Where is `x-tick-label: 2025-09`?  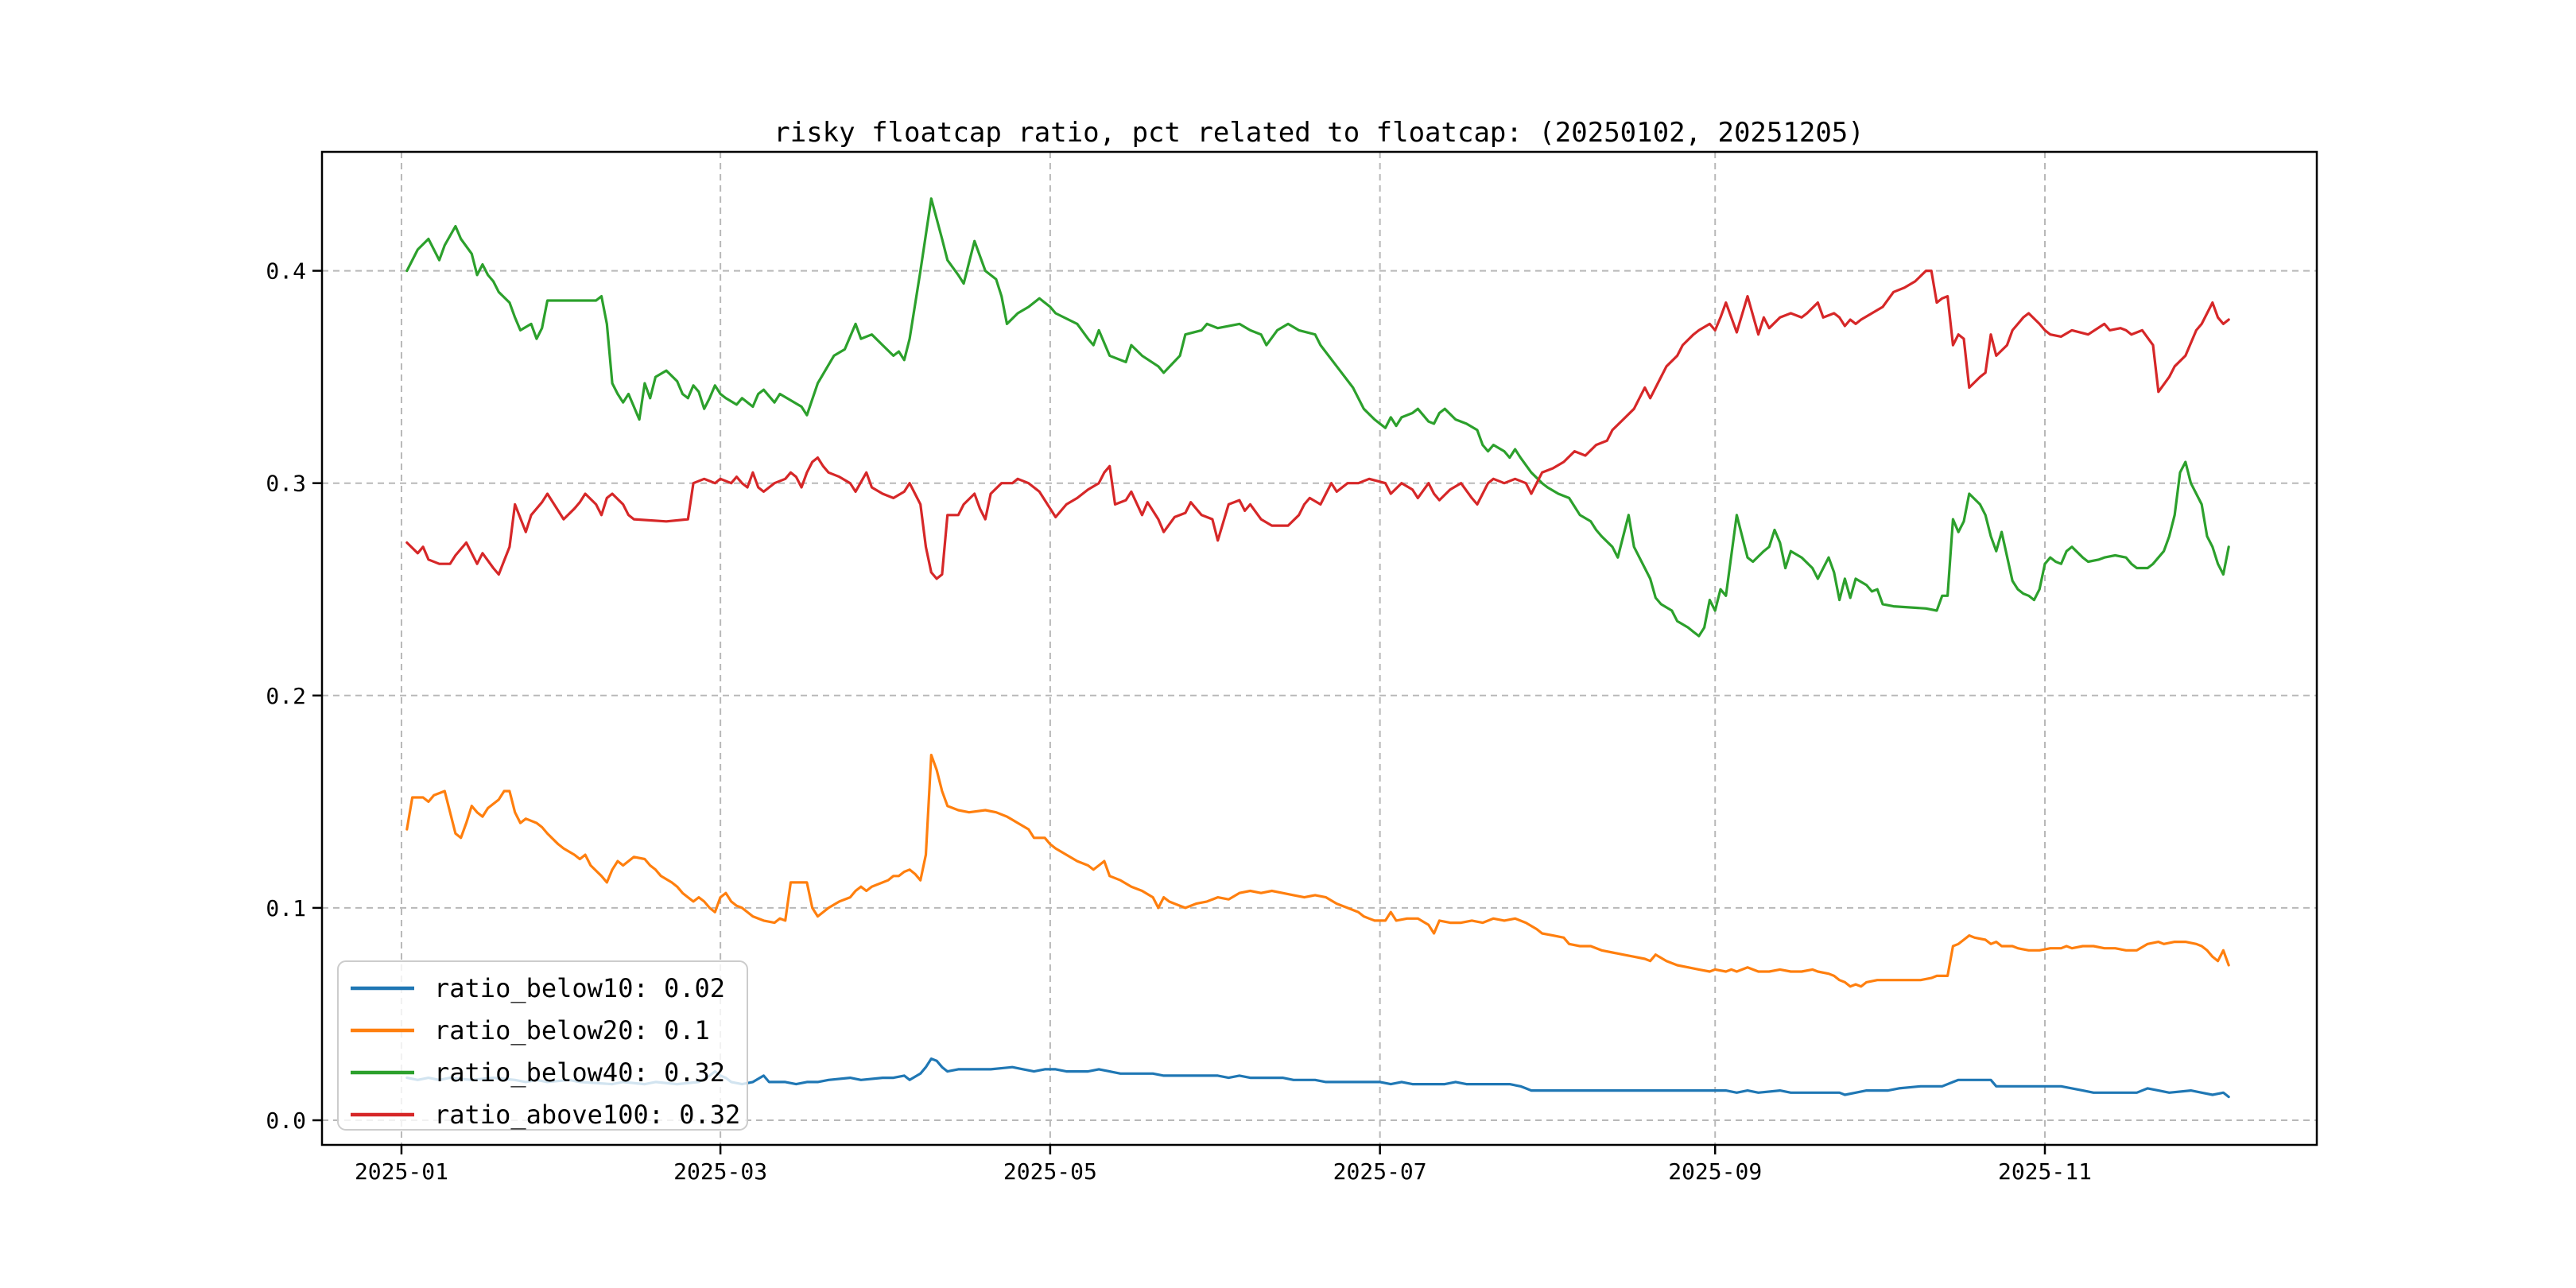 x-tick-label: 2025-09 is located at coordinates (1715, 1171).